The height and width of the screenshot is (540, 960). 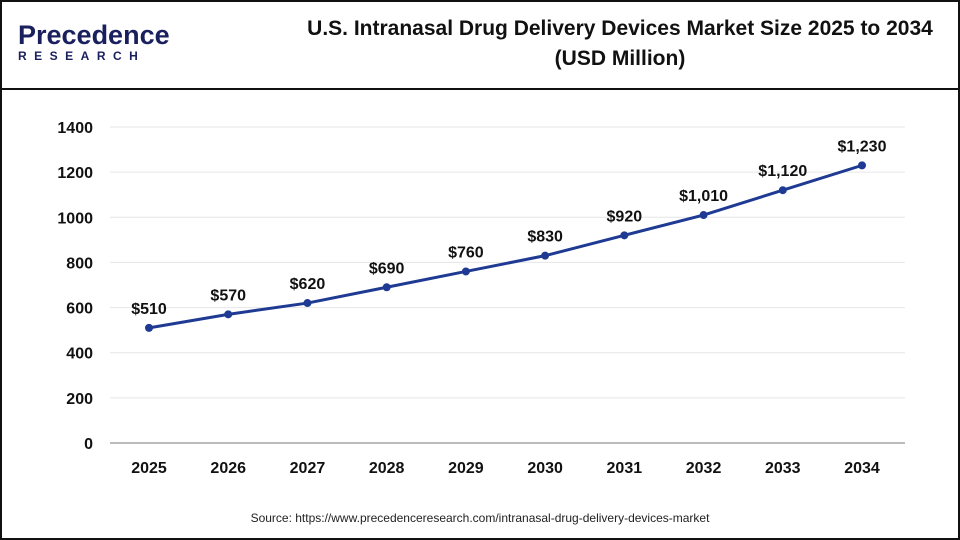 What do you see at coordinates (149, 309) in the screenshot?
I see `data-label: $510` at bounding box center [149, 309].